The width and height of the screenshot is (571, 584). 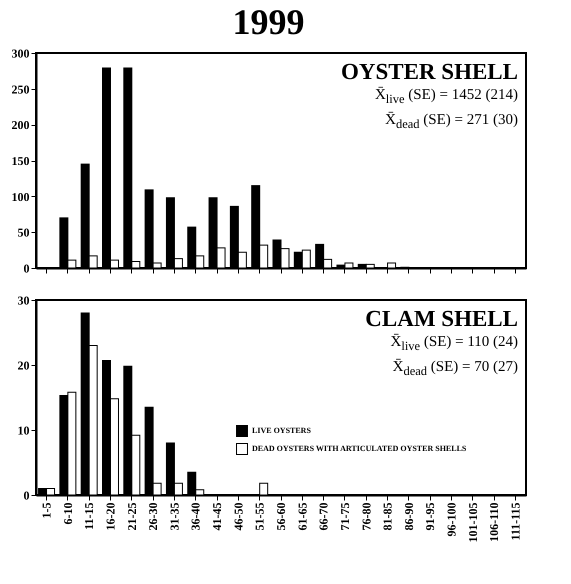 I want to click on x-tick-label: 11-15, so click(x=89, y=516).